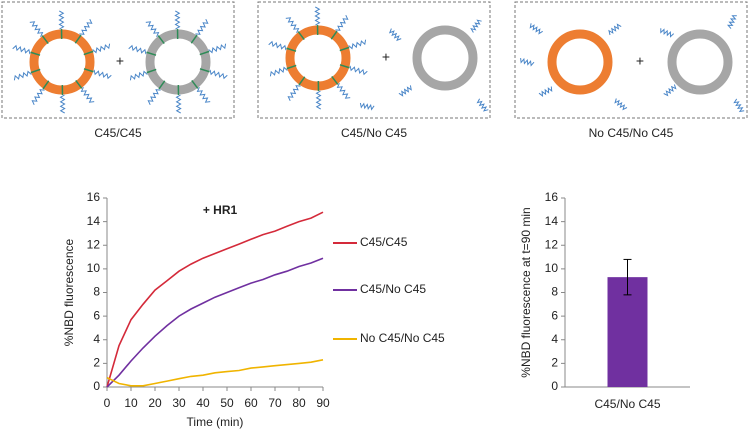 Image resolution: width=749 pixels, height=447 pixels. What do you see at coordinates (627, 404) in the screenshot?
I see `x-tick-label: C45/No C45` at bounding box center [627, 404].